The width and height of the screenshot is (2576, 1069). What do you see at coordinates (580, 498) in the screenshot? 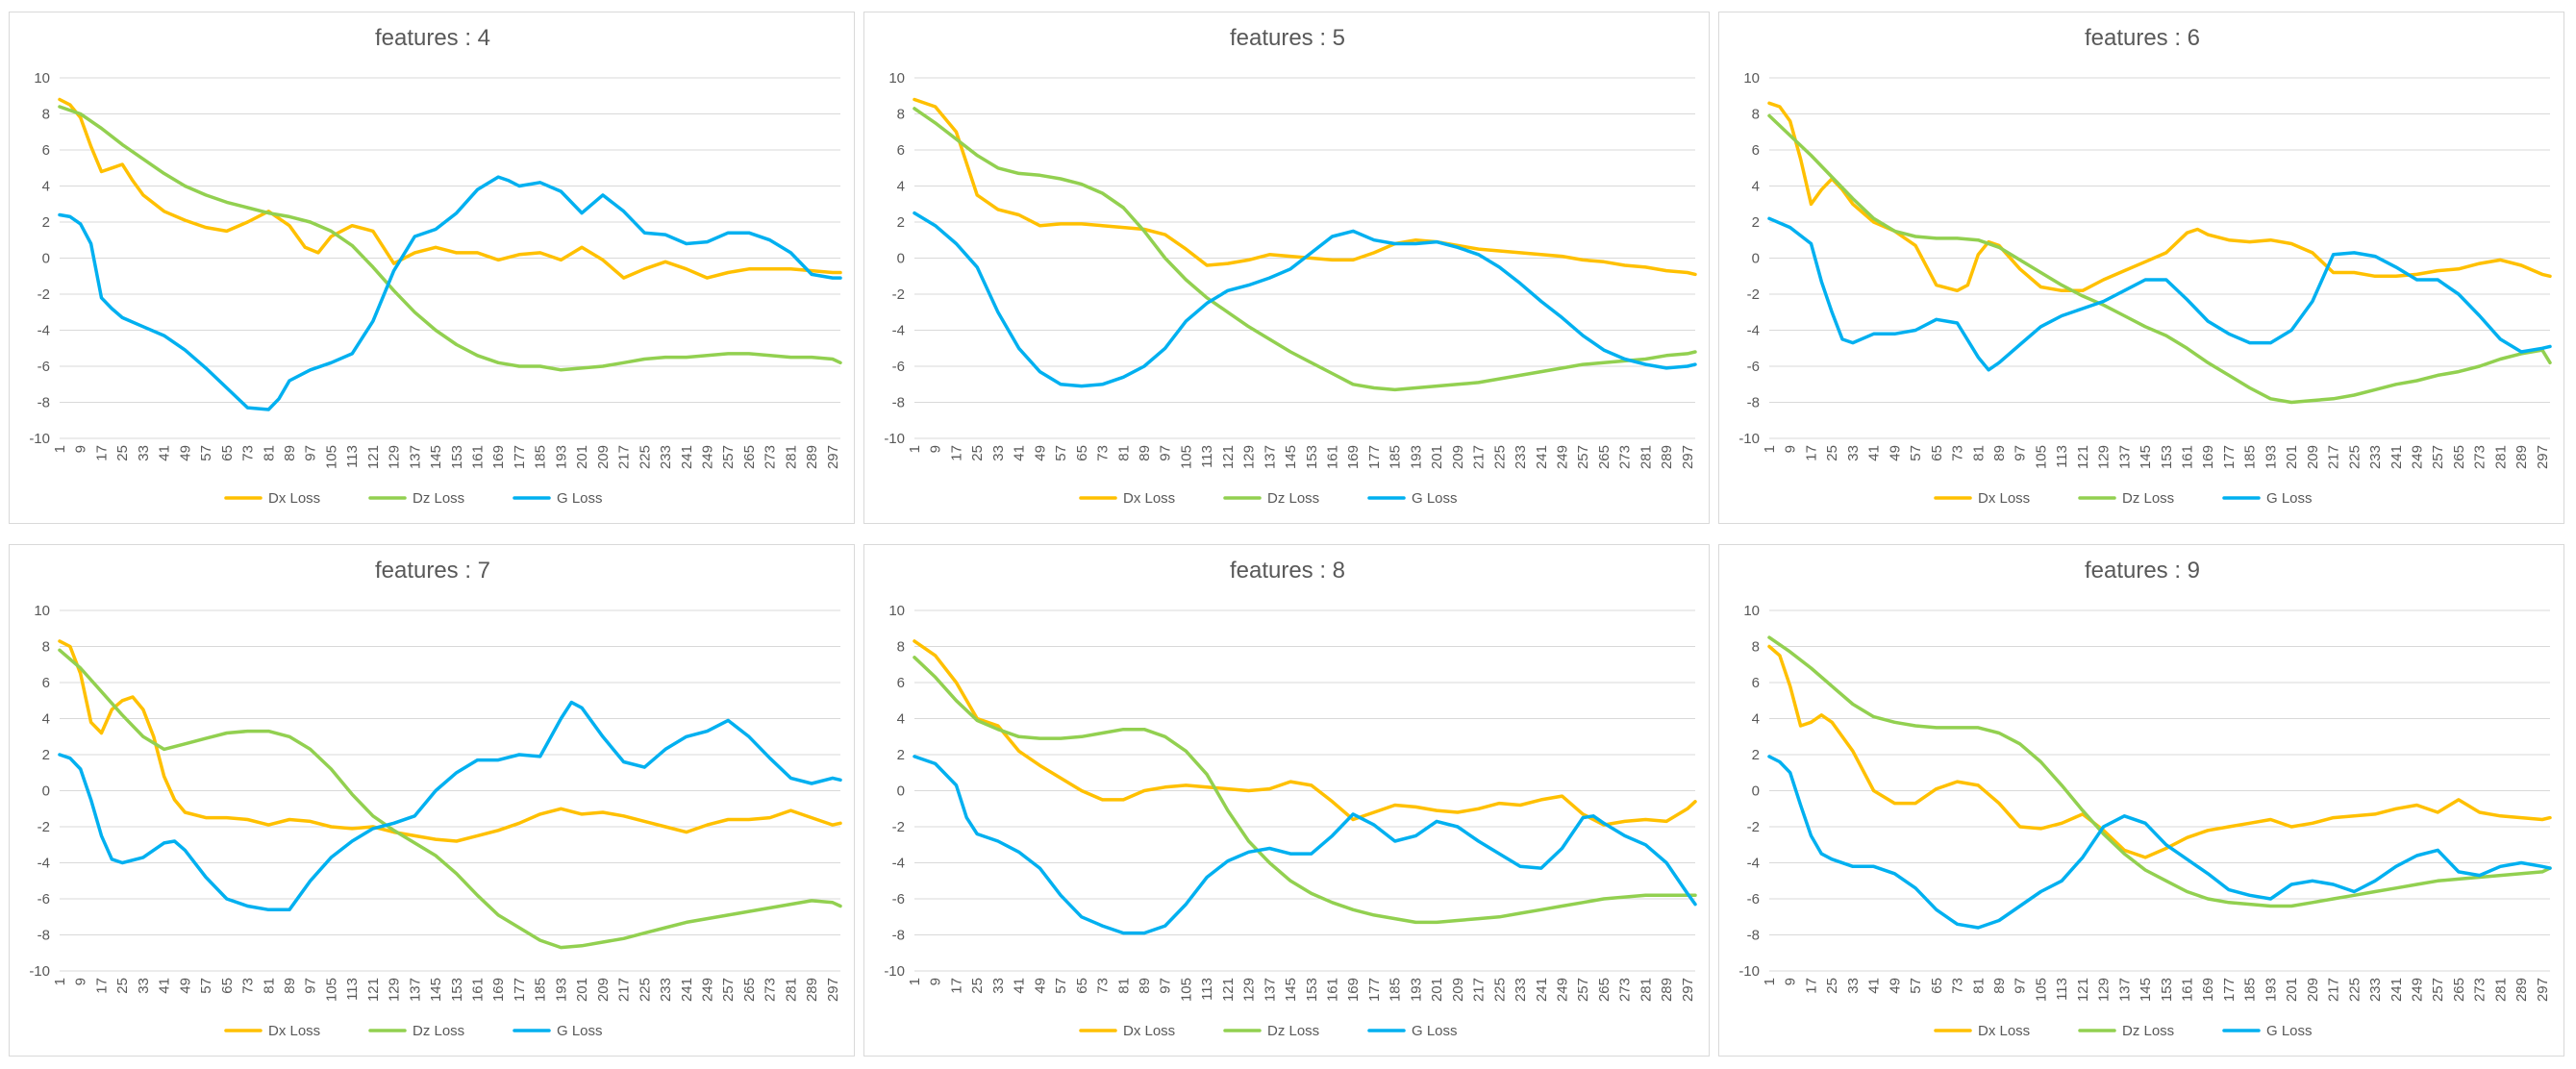
I see `legend-label-g-loss: G Loss` at bounding box center [580, 498].